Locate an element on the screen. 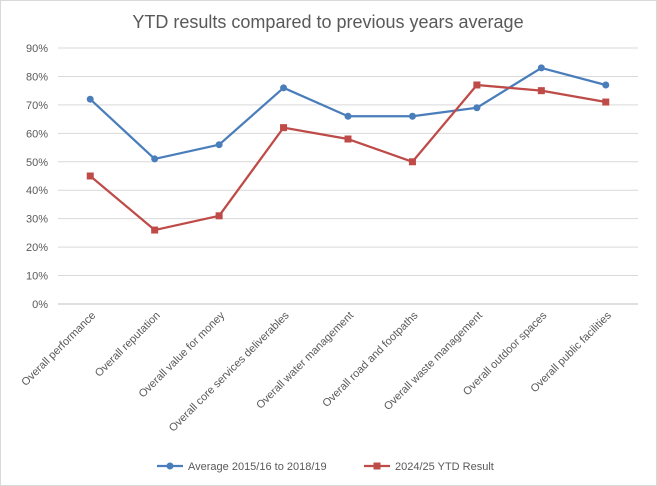 The height and width of the screenshot is (486, 657). y-tick-label: 30% is located at coordinates (37, 220).